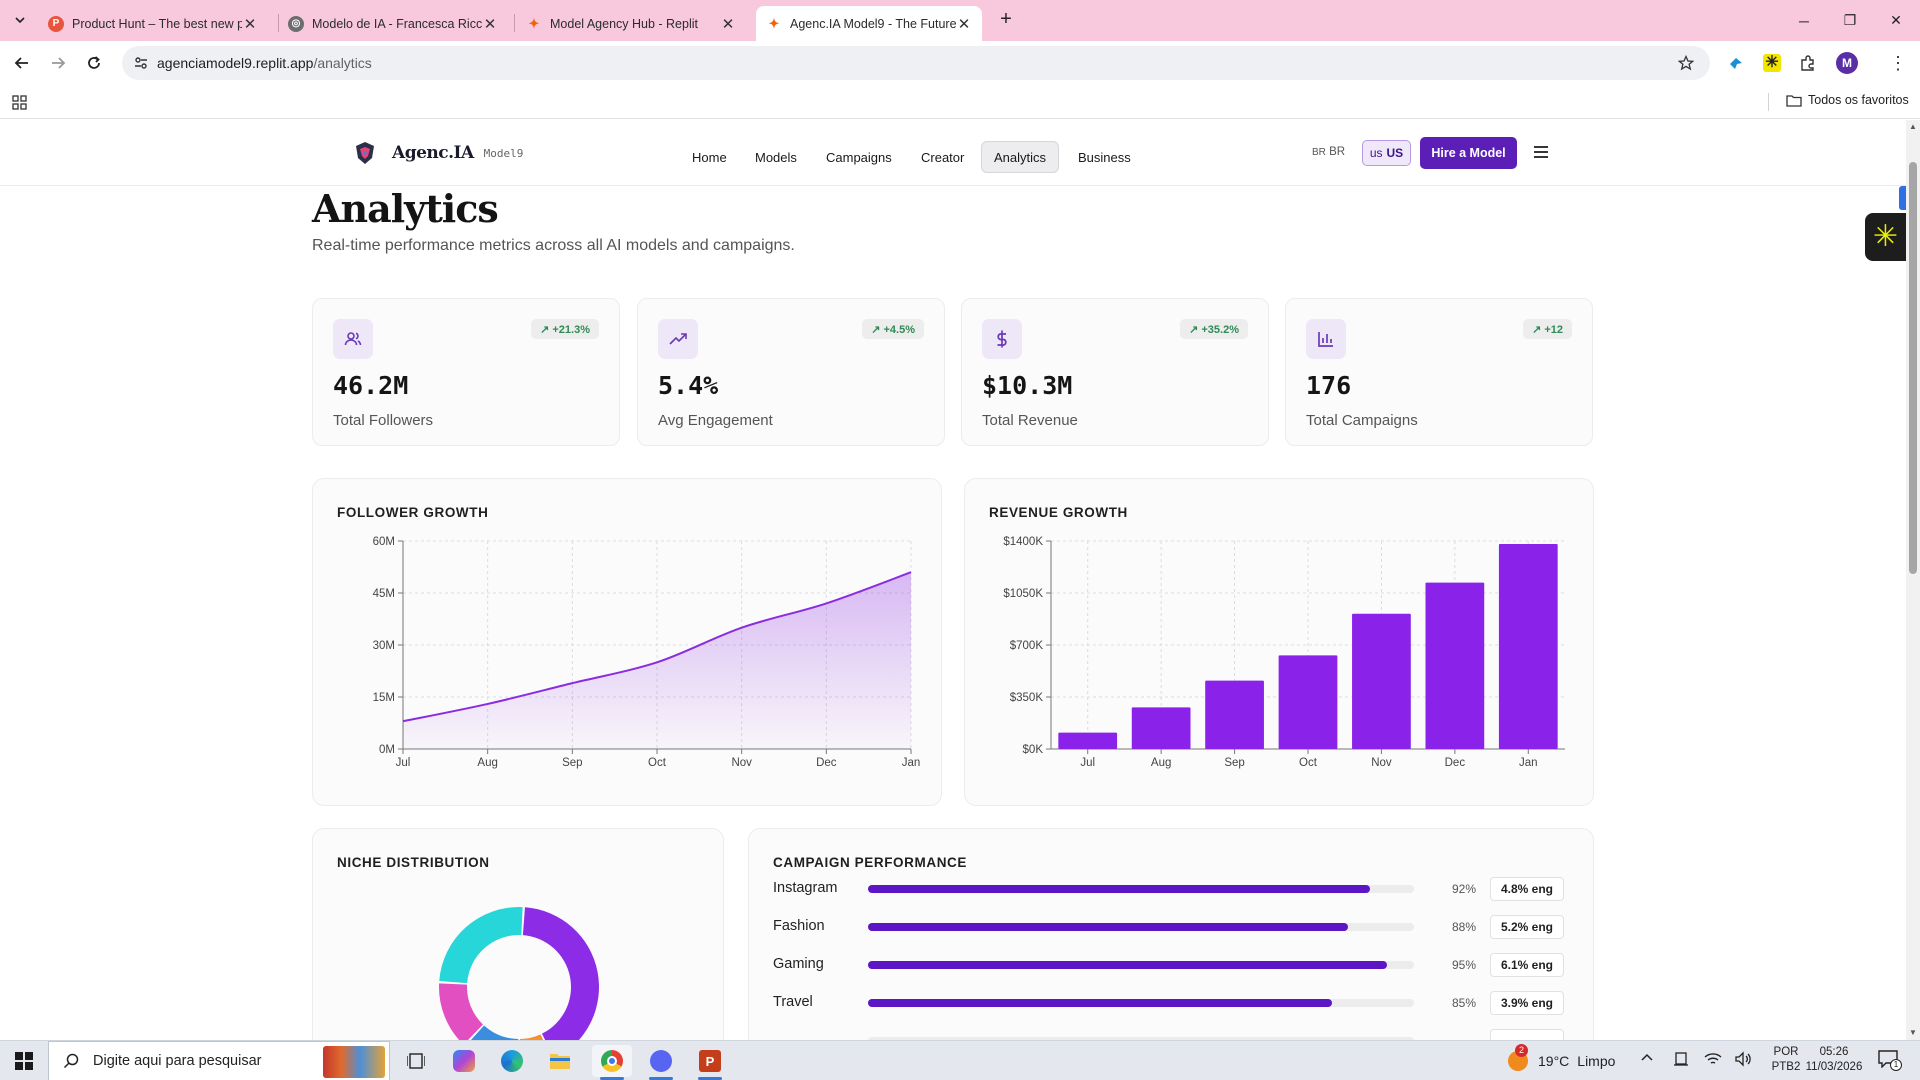 This screenshot has height=1080, width=1920. Describe the element at coordinates (916, 63) in the screenshot. I see `address-bar: agenciamodel9.replit.app/analytics` at that location.